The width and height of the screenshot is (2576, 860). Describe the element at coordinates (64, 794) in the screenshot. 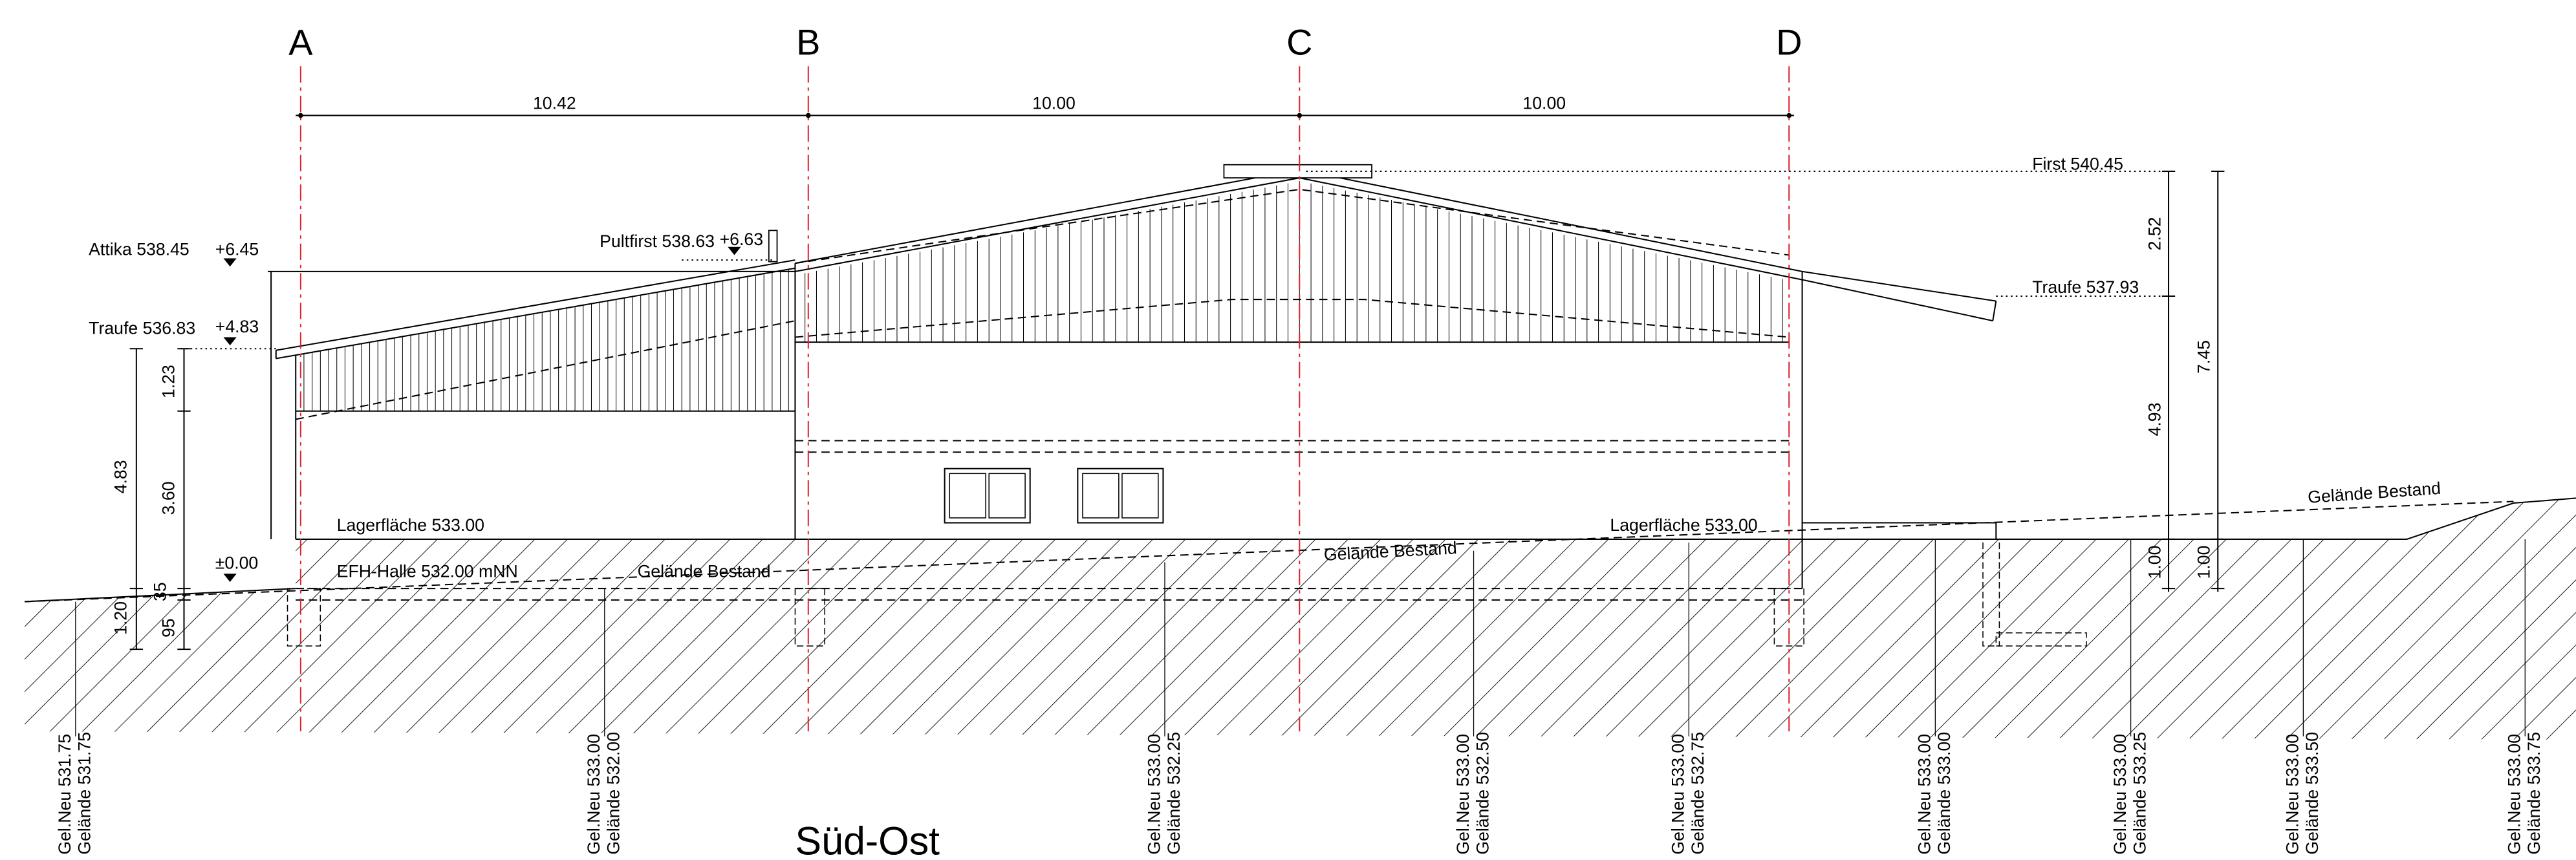

I see `terrain-label: Gel.Neu 531.75` at that location.